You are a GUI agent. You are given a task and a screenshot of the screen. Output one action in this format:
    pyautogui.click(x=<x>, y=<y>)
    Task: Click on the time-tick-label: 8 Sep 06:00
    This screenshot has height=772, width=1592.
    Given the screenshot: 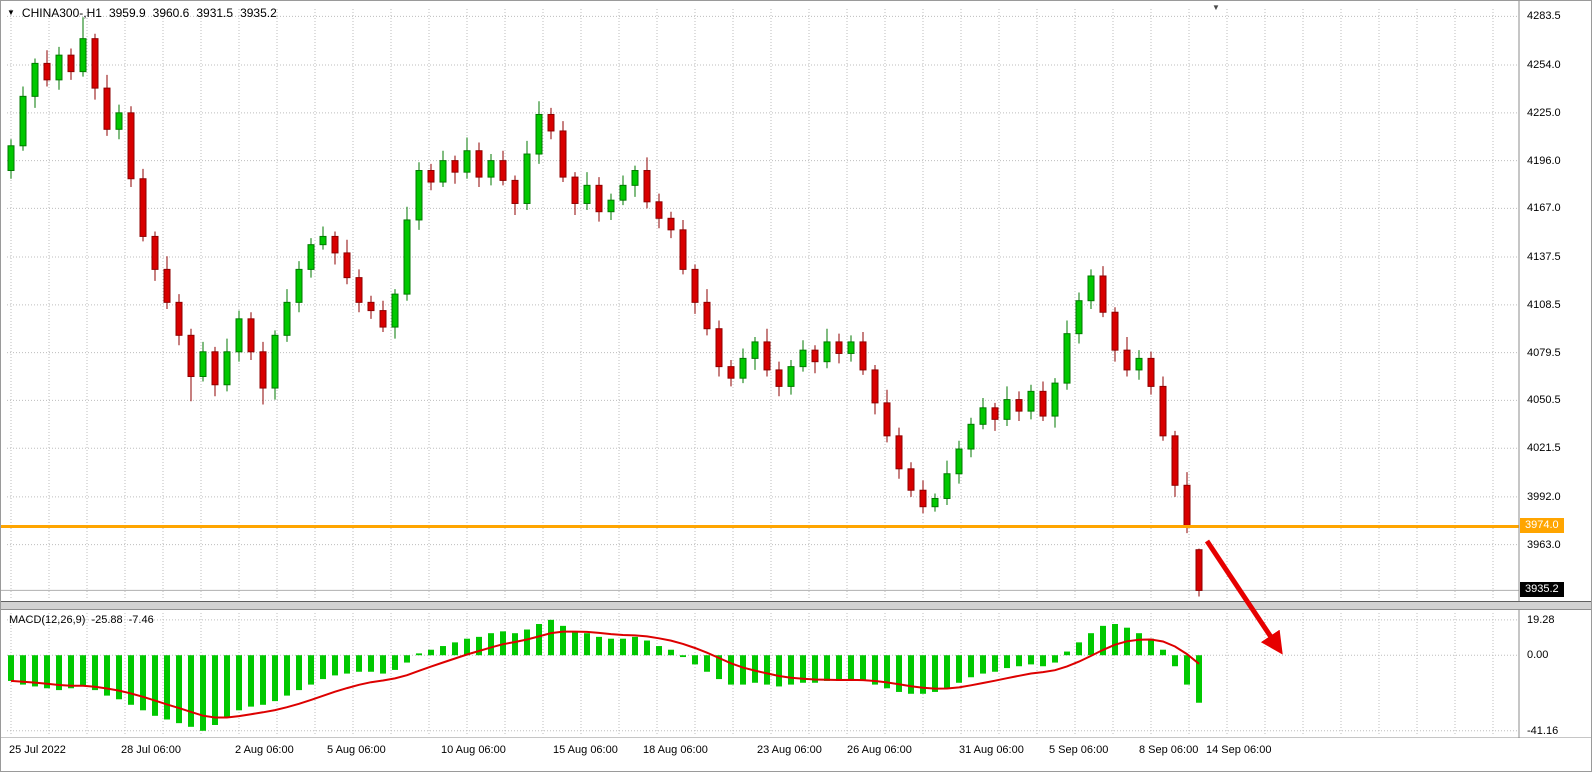 What is the action you would take?
    pyautogui.click(x=1169, y=750)
    